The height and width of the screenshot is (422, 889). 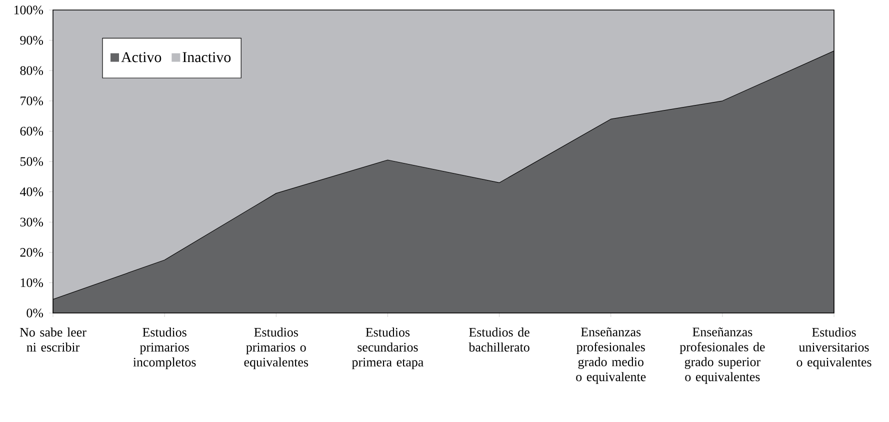 What do you see at coordinates (834, 349) in the screenshot?
I see `x-tick-label: Estudios universitarios o equivalentes` at bounding box center [834, 349].